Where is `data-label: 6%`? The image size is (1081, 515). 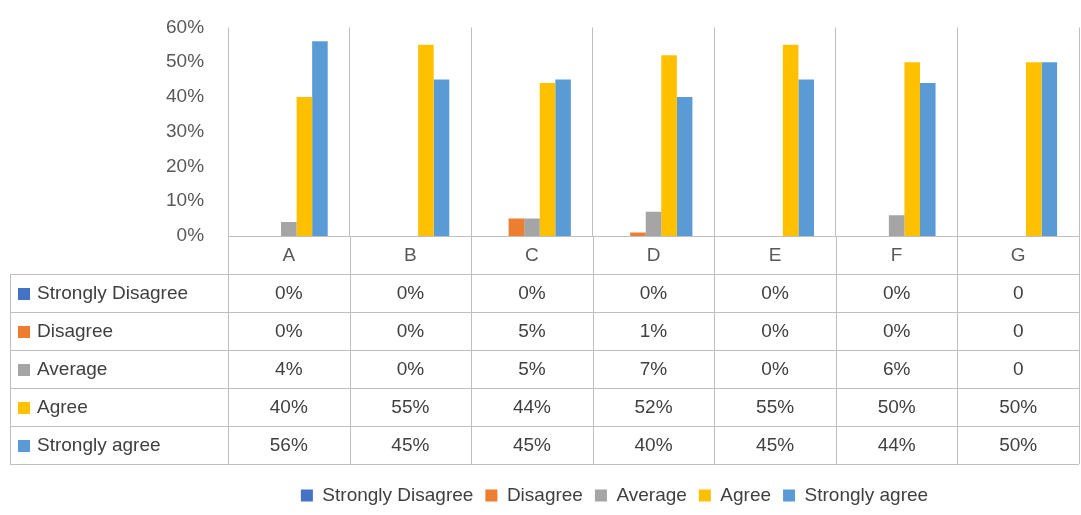
data-label: 6% is located at coordinates (896, 369).